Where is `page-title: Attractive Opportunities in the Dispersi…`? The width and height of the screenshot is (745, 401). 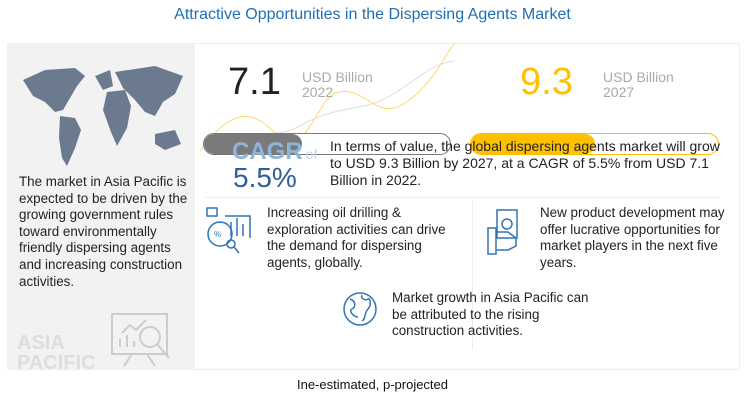 page-title: Attractive Opportunities in the Dispersi… is located at coordinates (372, 14).